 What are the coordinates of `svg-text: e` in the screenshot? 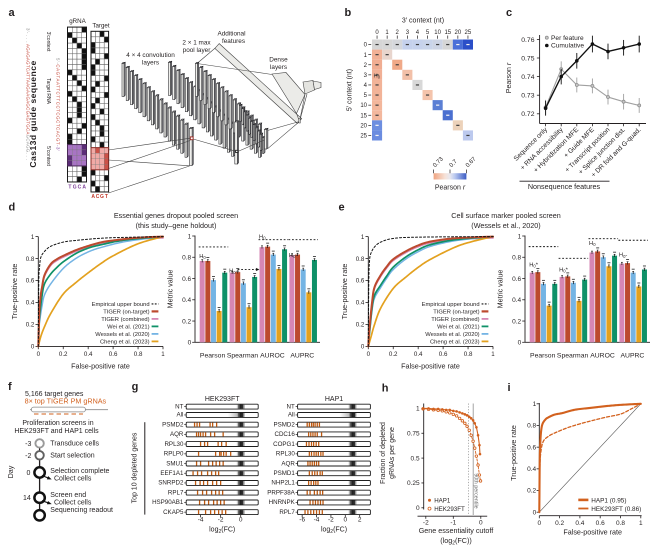 It's located at (342, 208).